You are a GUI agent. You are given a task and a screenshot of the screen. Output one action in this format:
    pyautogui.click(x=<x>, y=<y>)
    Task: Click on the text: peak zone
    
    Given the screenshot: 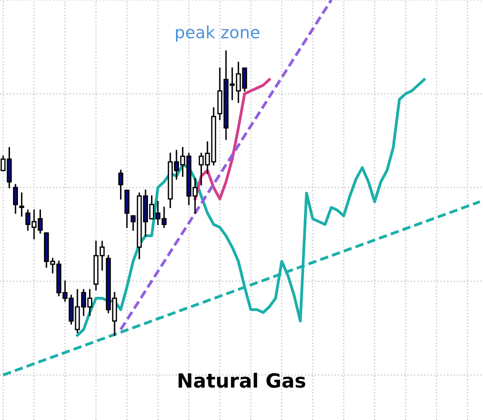 What is the action you would take?
    pyautogui.click(x=218, y=34)
    